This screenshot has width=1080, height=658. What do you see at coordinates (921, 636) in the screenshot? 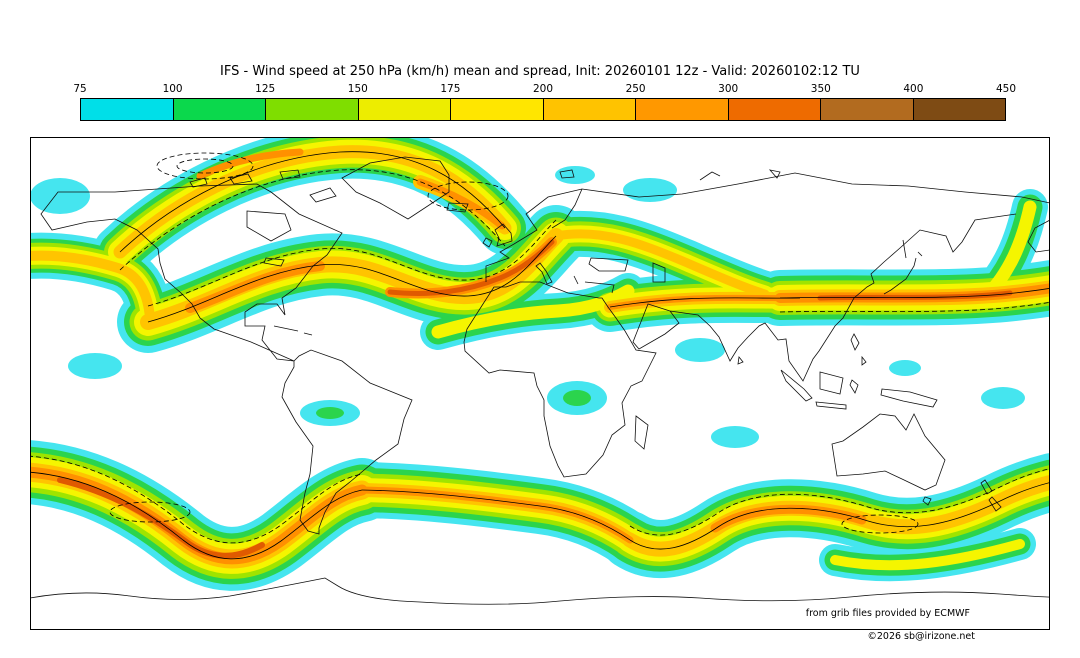
I see `copyright-text: ©2026 sb@irizone.net` at bounding box center [921, 636].